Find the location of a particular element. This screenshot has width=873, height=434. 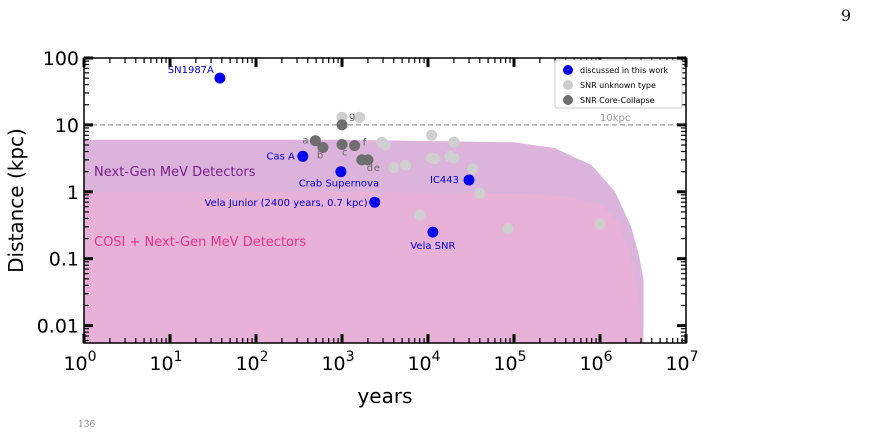

reference-line-label: 10kpc is located at coordinates (615, 118).